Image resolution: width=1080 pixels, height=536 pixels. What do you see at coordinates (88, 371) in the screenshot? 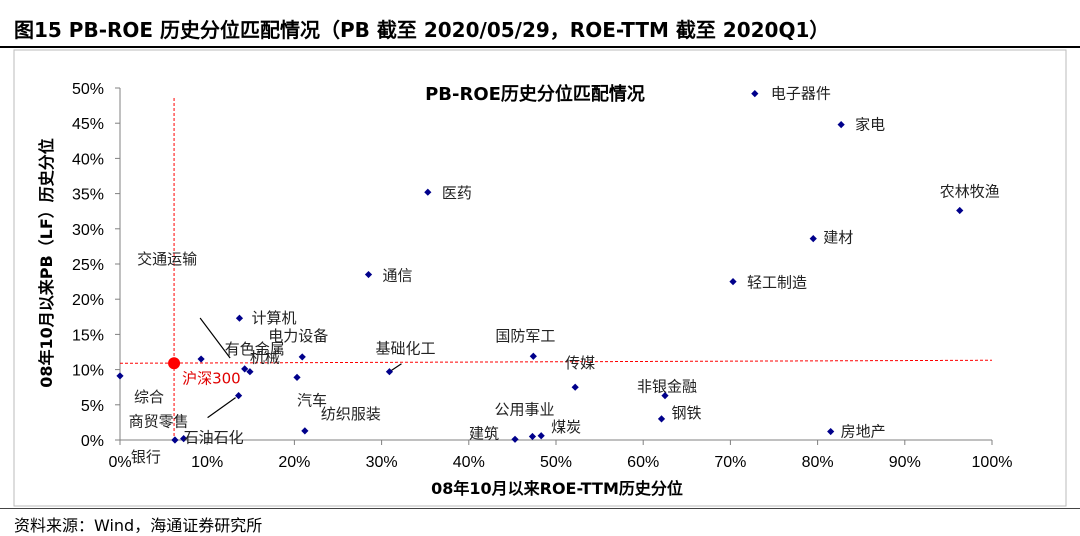
I see `y-tick-label: 10%` at bounding box center [88, 371].